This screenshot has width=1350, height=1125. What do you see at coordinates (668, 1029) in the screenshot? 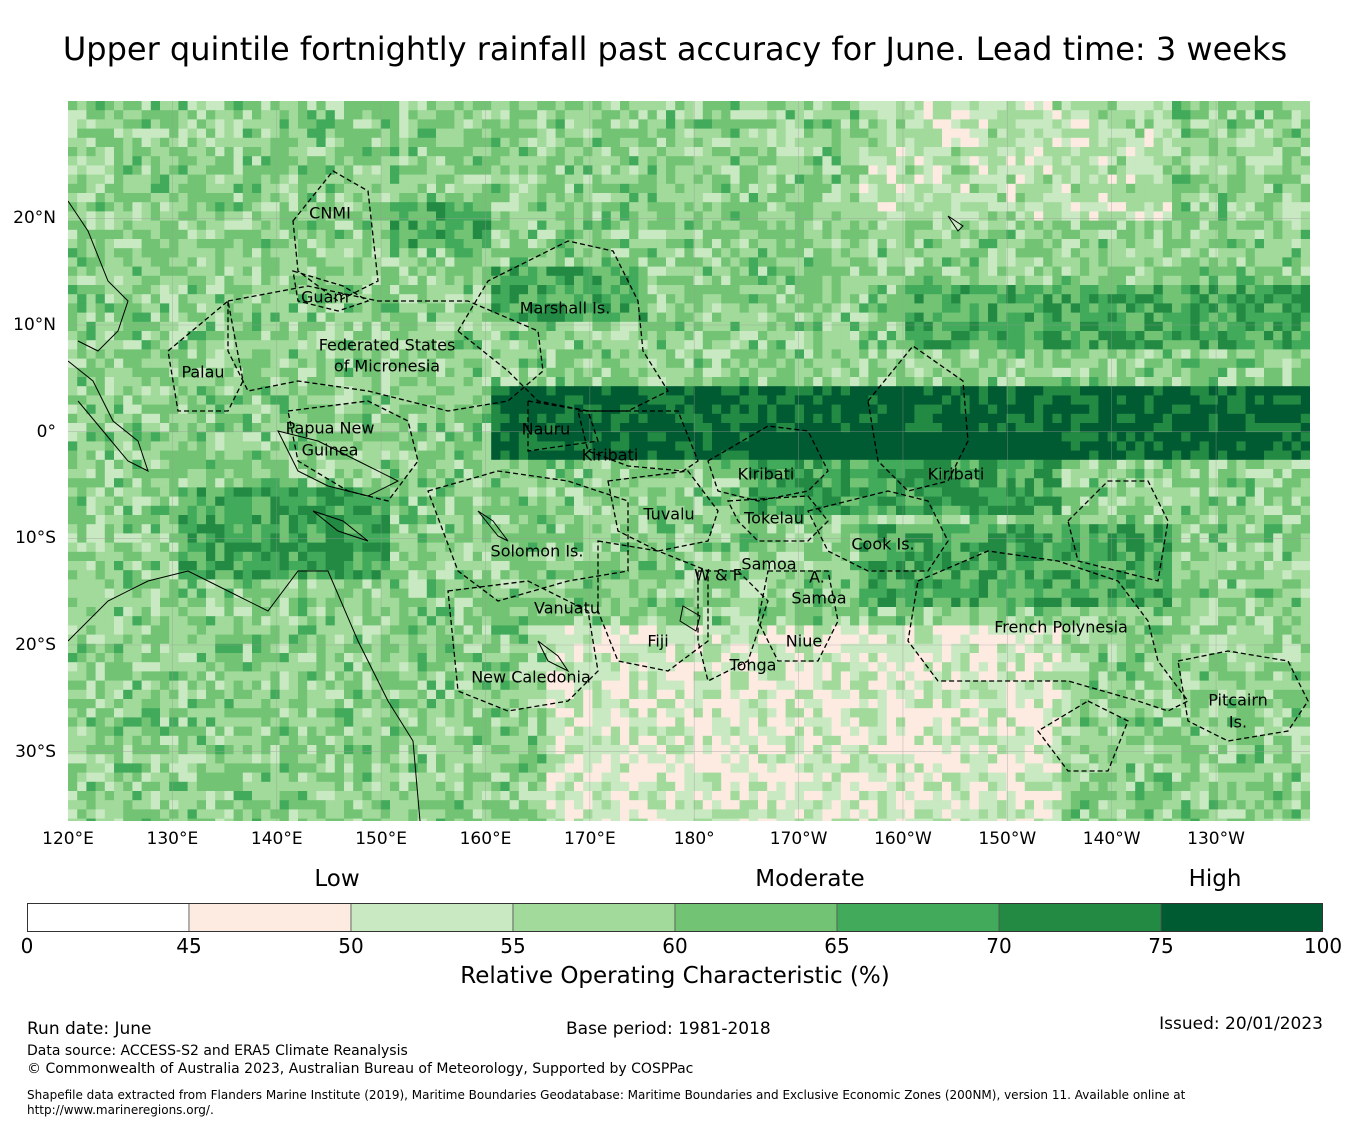
I see `base-period: Base period: 1981-2018` at bounding box center [668, 1029].